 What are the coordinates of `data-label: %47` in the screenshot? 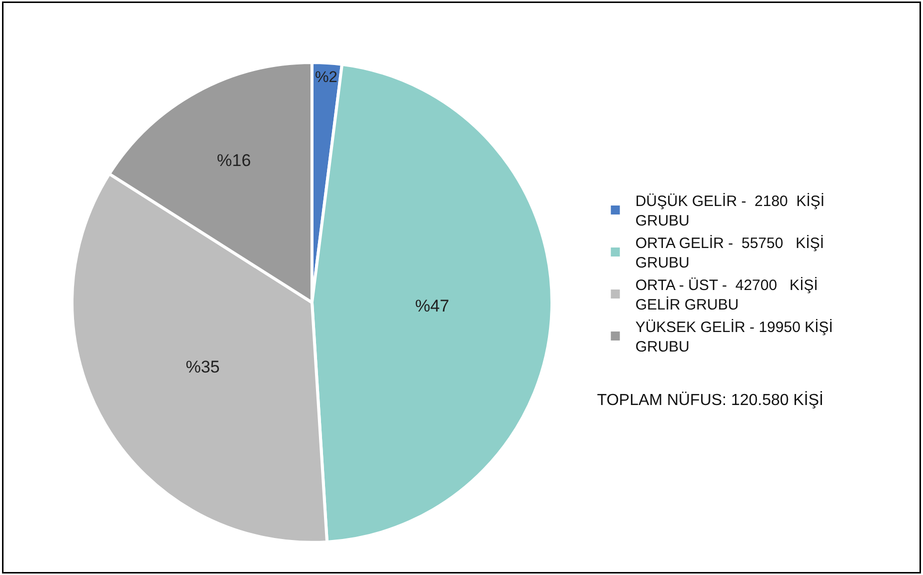 It's located at (432, 306).